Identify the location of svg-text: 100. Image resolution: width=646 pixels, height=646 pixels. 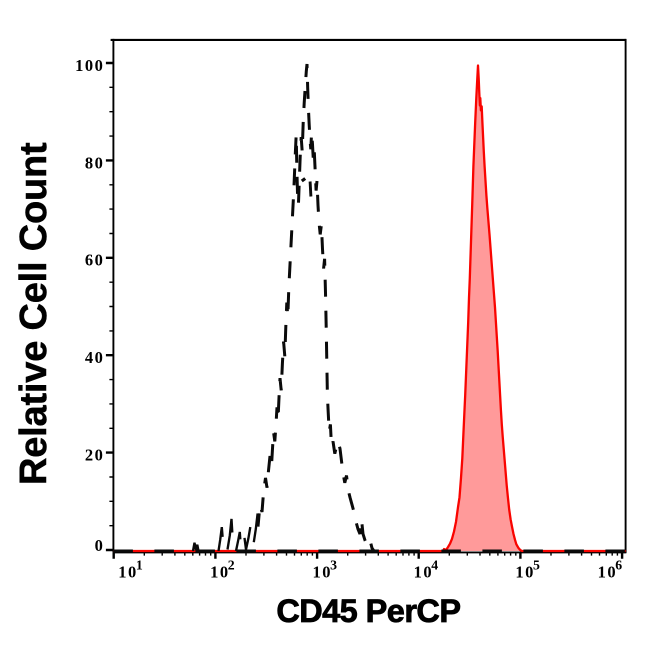
(89, 65).